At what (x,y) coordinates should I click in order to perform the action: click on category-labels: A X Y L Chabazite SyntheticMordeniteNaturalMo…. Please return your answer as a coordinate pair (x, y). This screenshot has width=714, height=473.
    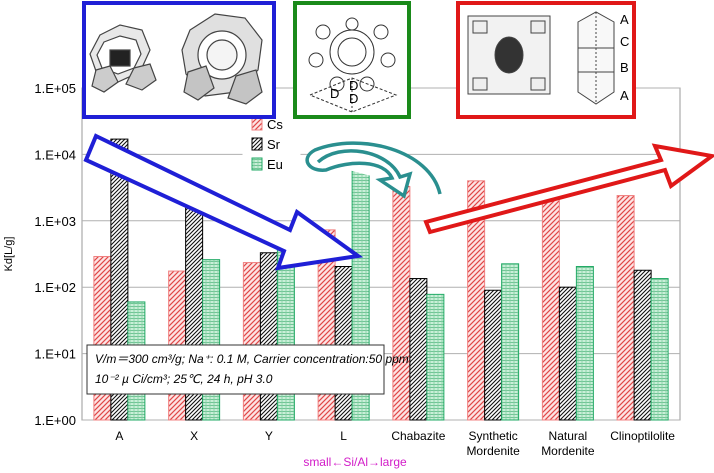
    Looking at the image, I should click on (395, 443).